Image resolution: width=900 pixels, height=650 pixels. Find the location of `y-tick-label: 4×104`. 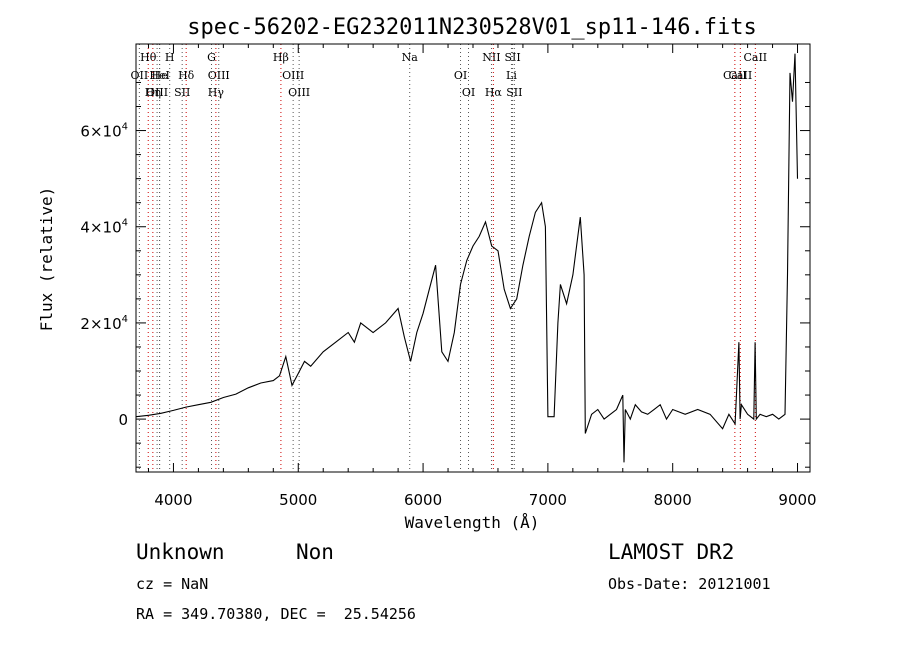

y-tick-label: 4×104 is located at coordinates (104, 227).